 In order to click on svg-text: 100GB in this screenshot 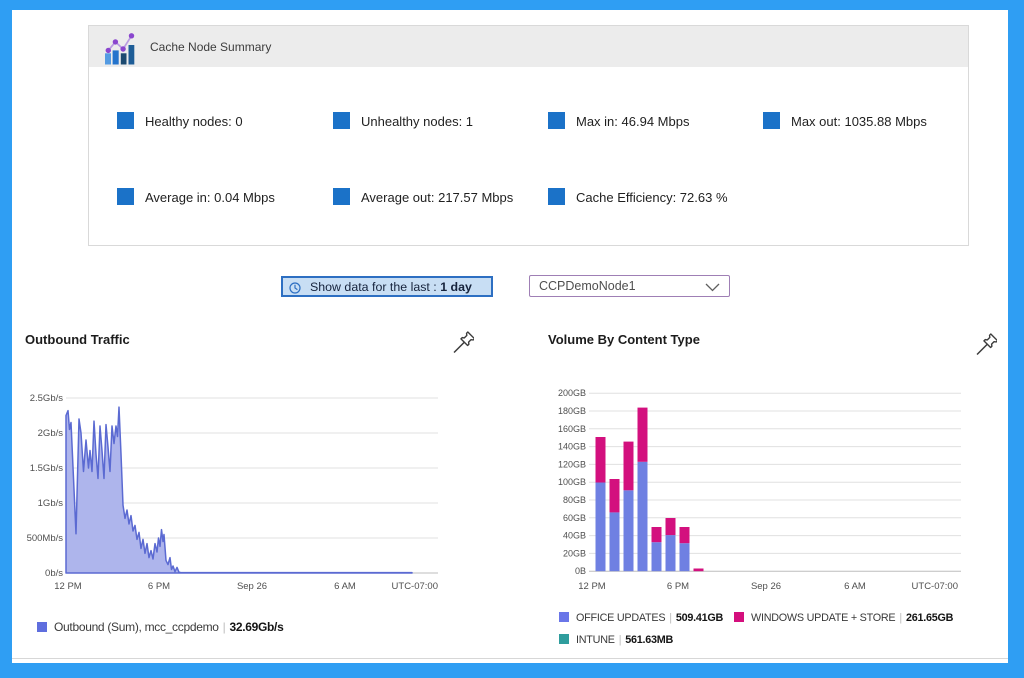, I will do `click(572, 482)`.